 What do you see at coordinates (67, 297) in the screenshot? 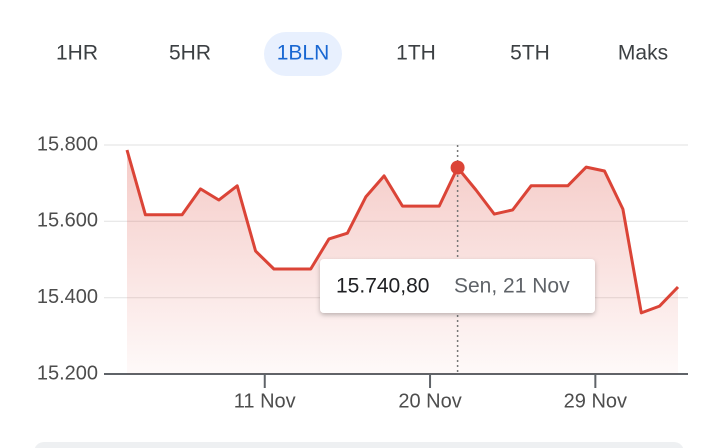
I see `y-tick-label: 15.400` at bounding box center [67, 297].